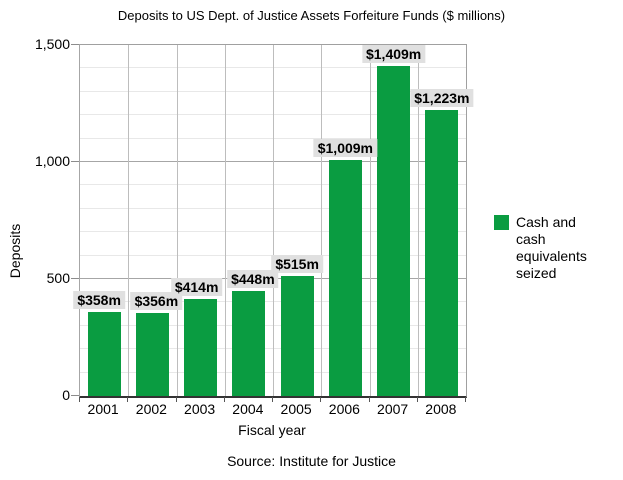 This screenshot has height=480, width=623. Describe the element at coordinates (442, 97) in the screenshot. I see `bar-value-label: $1,223m` at that location.